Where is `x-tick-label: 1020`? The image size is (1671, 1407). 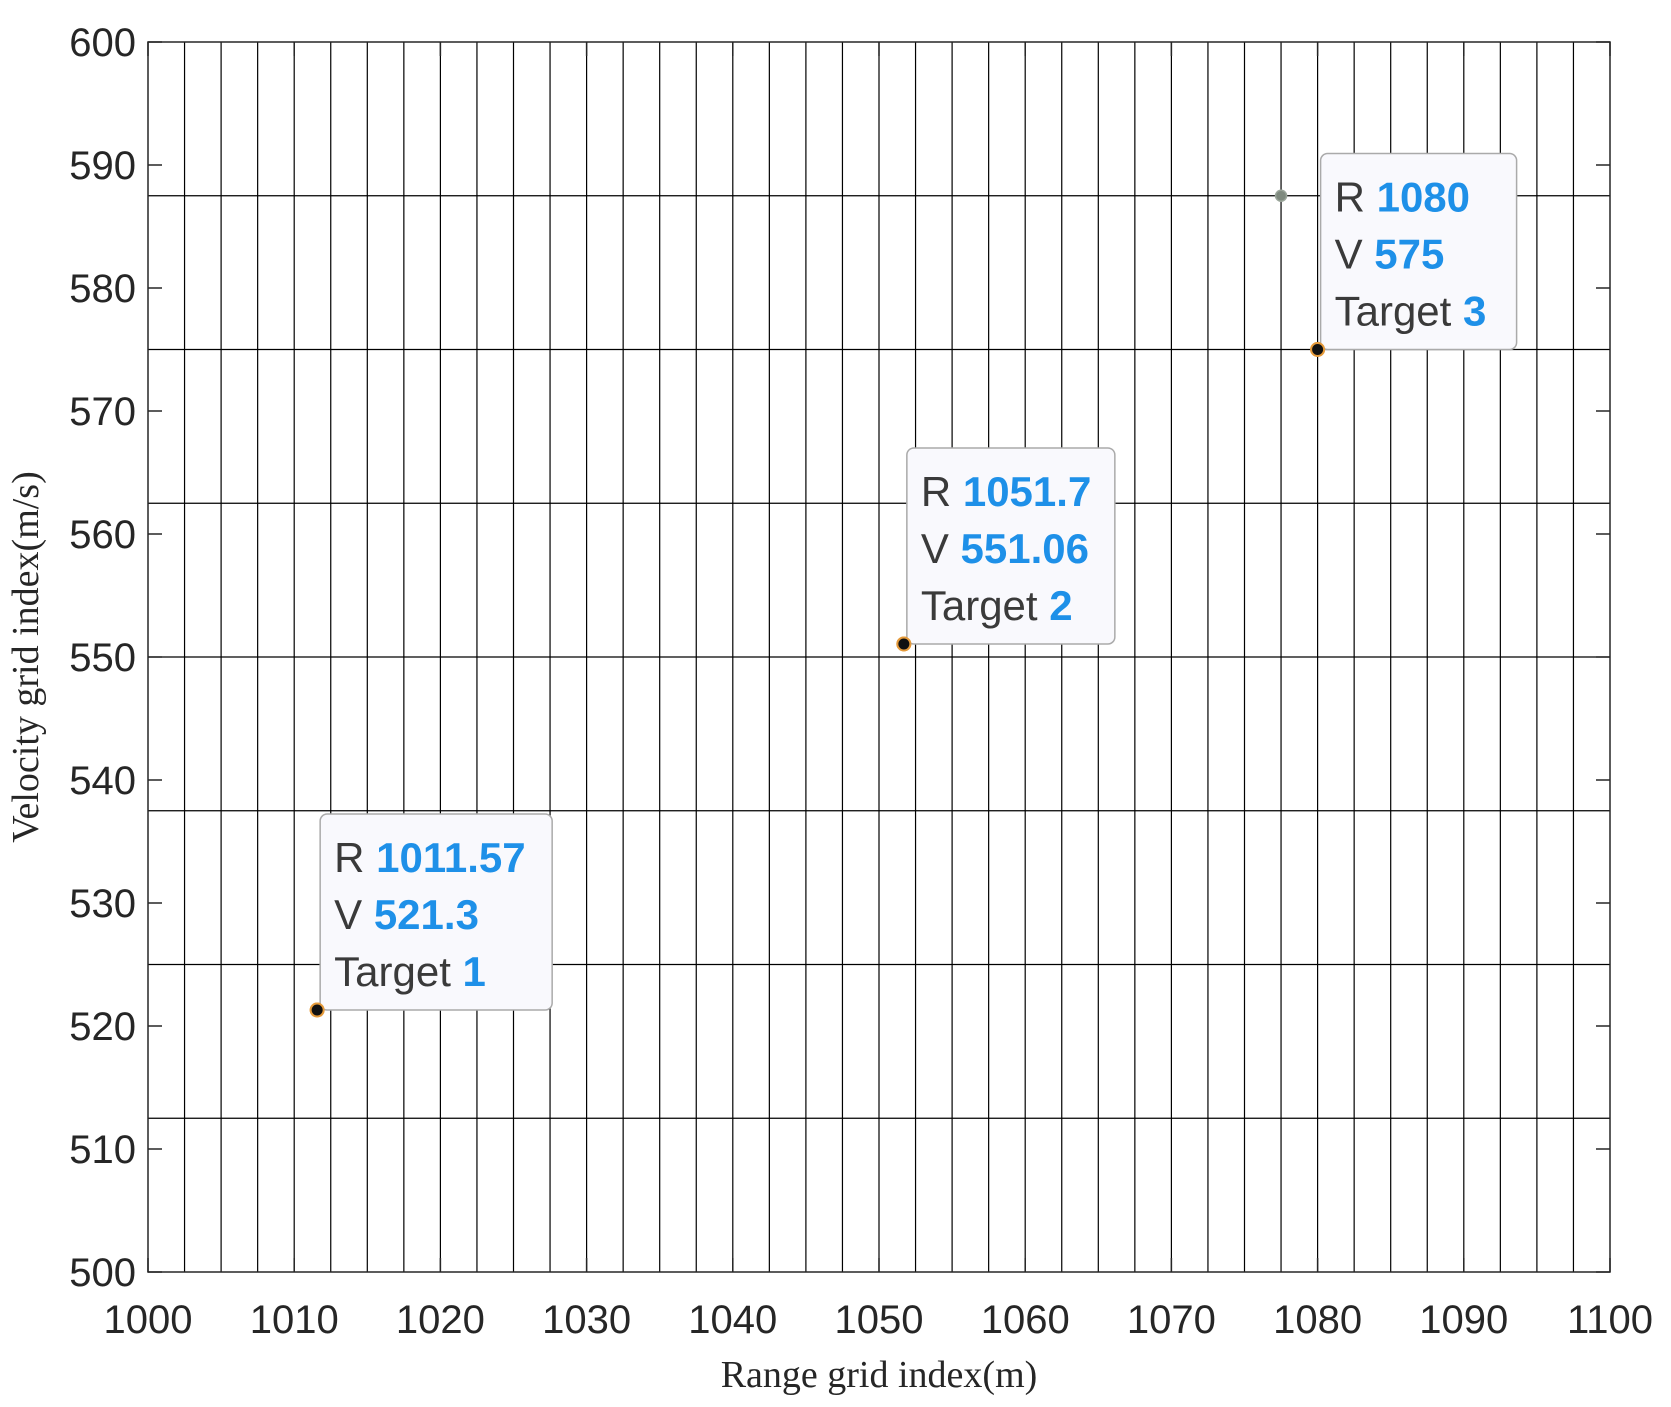
x-tick-label: 1020 is located at coordinates (440, 1320).